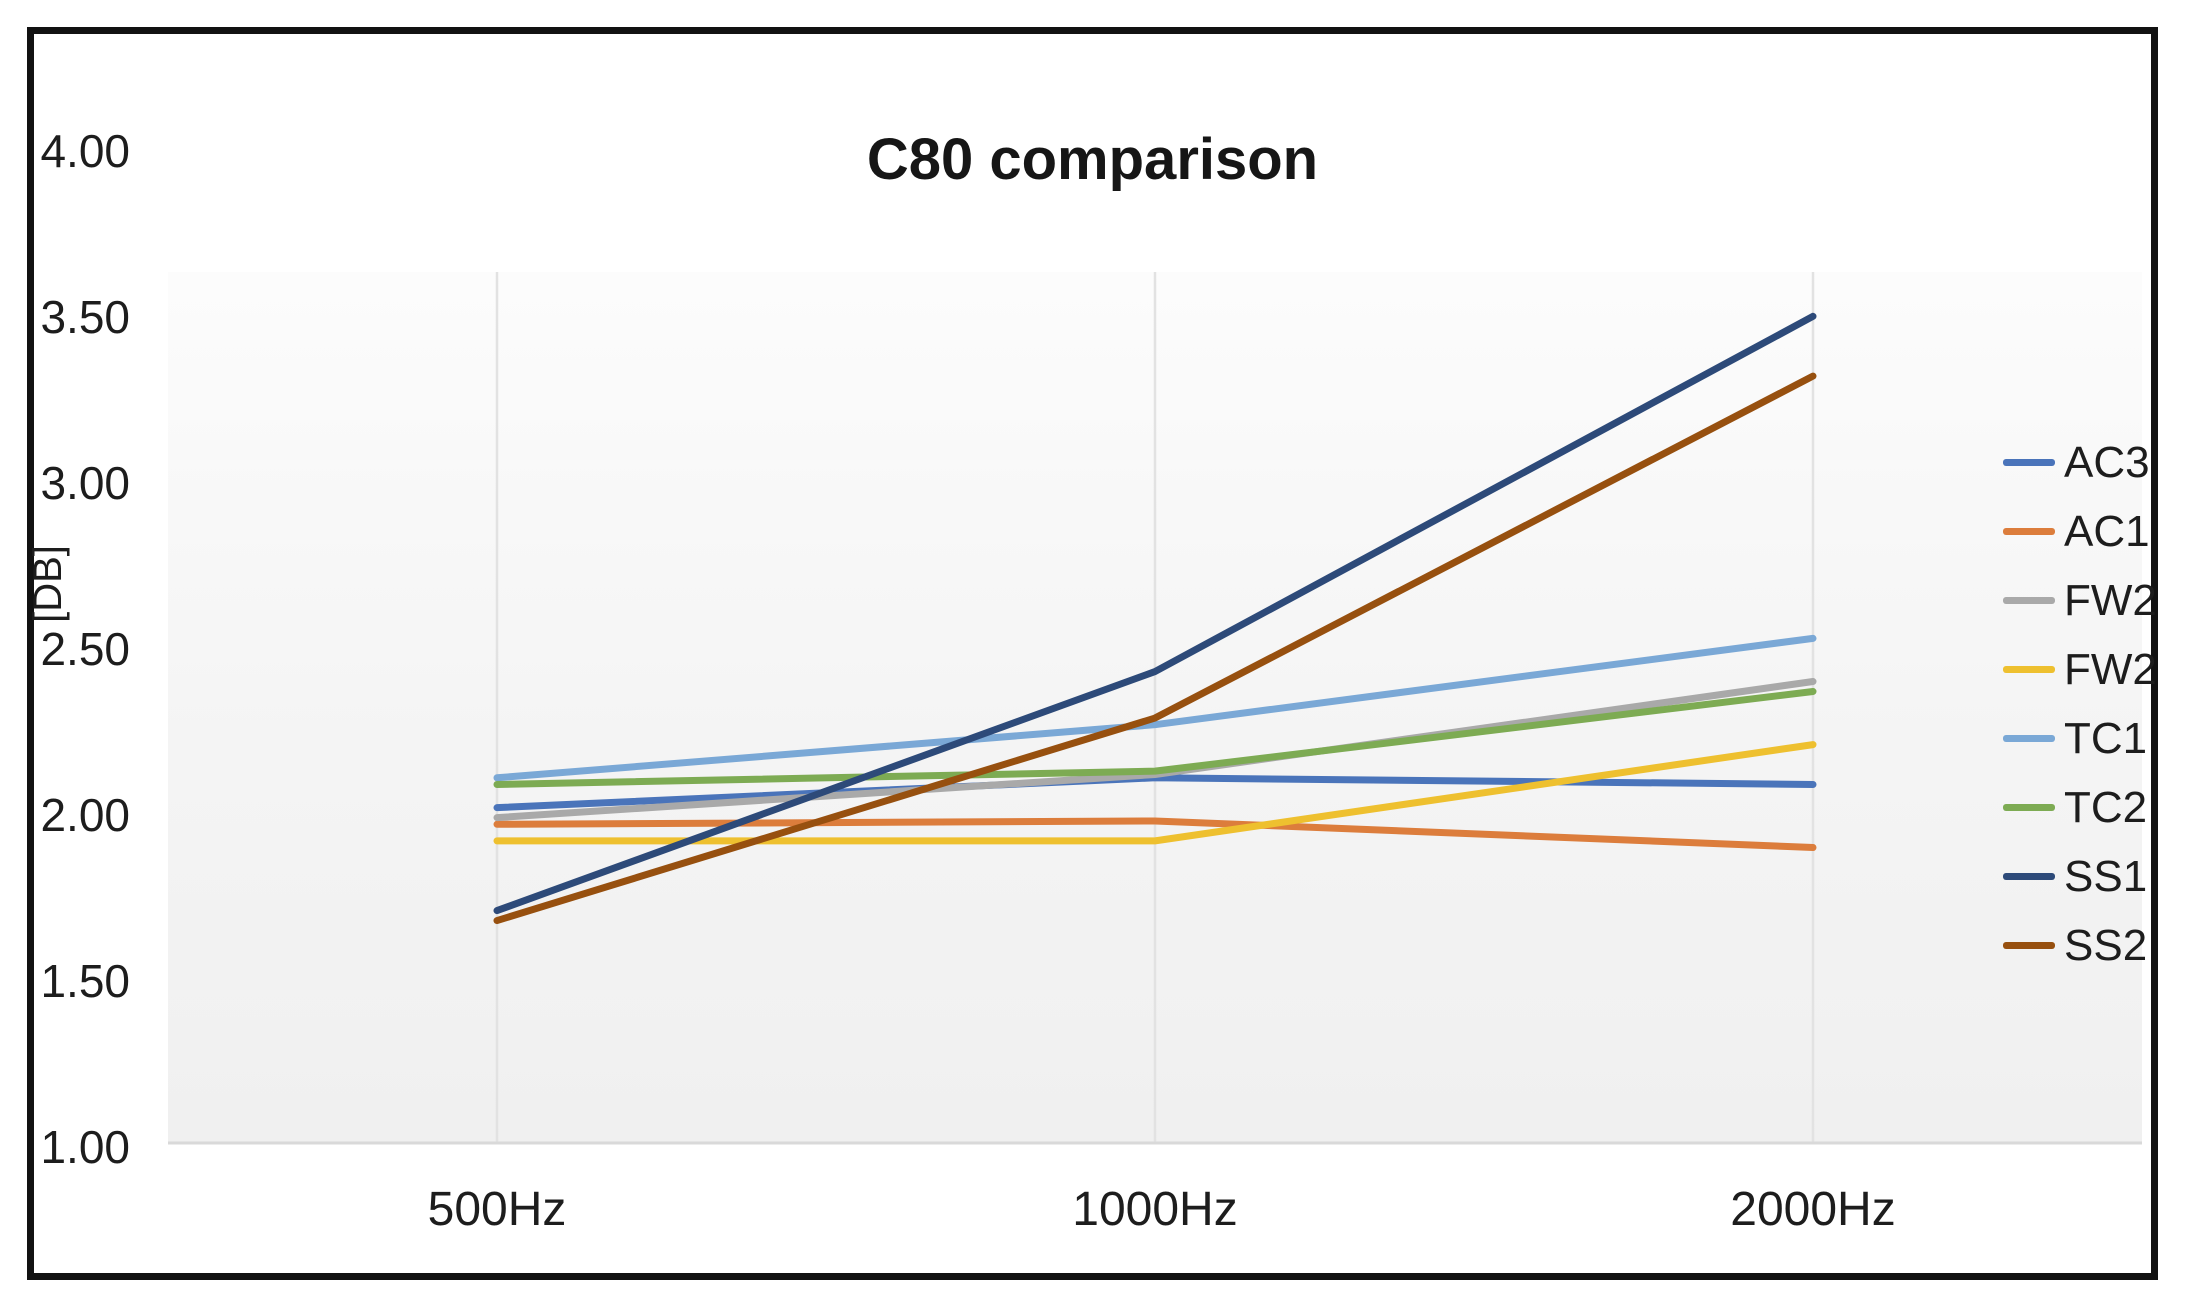  I want to click on y-tick-label: 2.00, so click(85, 815).